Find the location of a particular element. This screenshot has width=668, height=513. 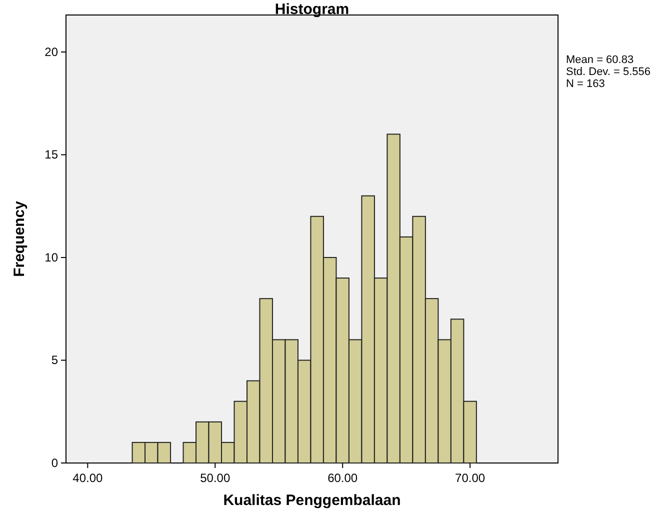

x-tick-label: 70.00 is located at coordinates (470, 478).